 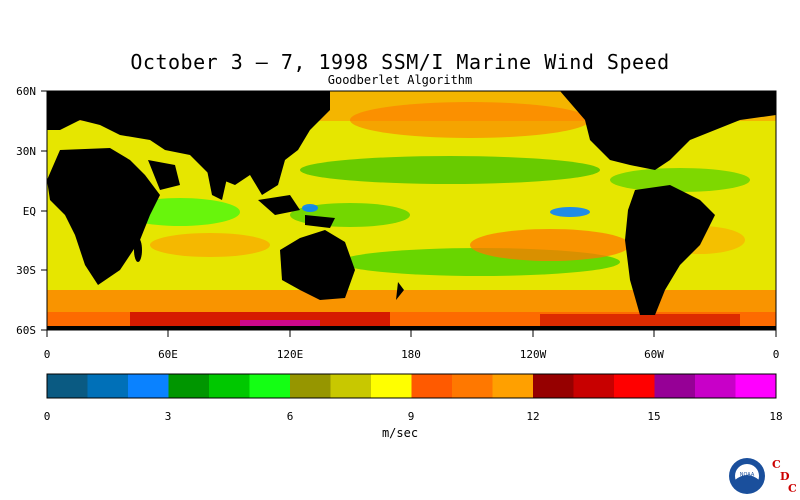 I want to click on latitude-axis: 60N 30N EQ 30S 60S, so click(x=31, y=211).